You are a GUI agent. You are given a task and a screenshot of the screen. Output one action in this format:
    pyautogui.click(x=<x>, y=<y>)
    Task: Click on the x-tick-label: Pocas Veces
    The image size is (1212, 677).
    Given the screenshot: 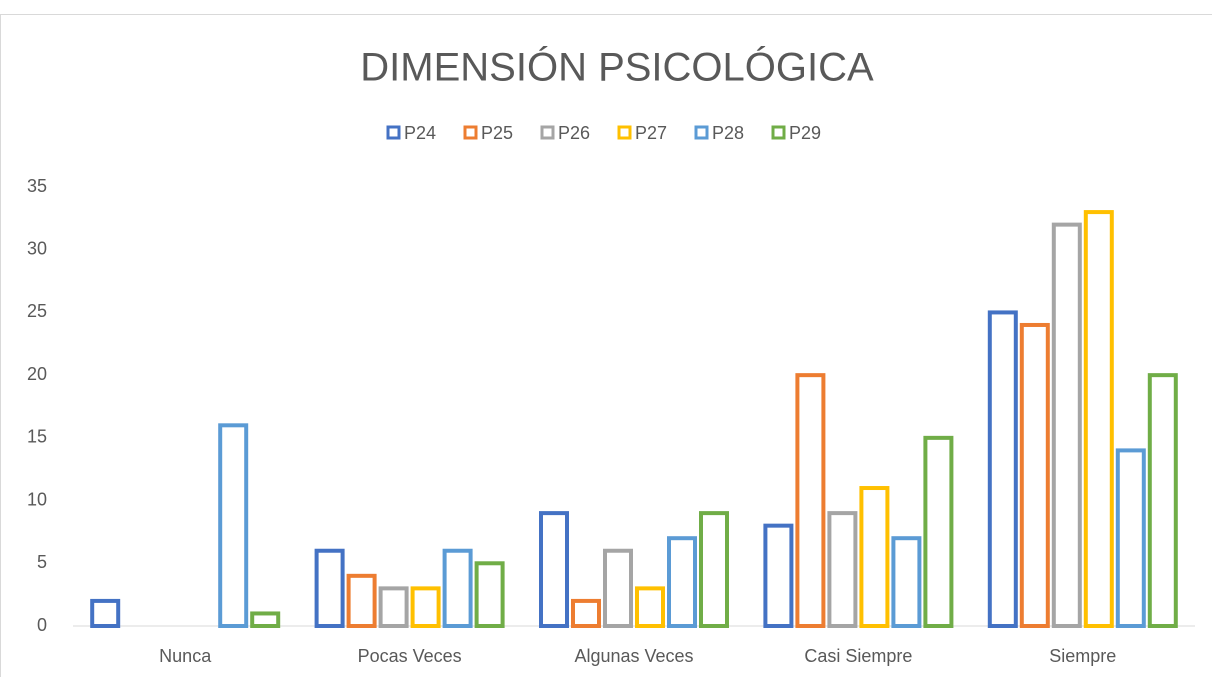 What is the action you would take?
    pyautogui.click(x=410, y=656)
    